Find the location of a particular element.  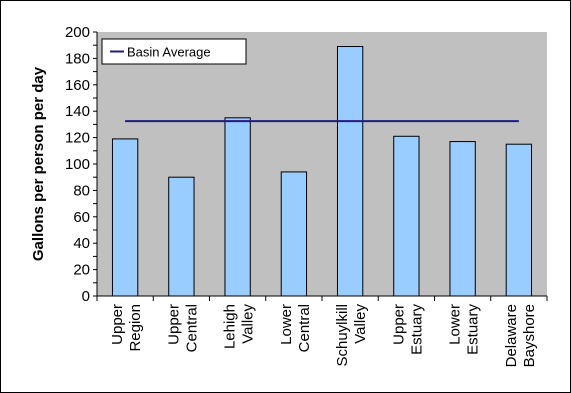

x-tick-label: DelawareBayshore is located at coordinates (520, 335).